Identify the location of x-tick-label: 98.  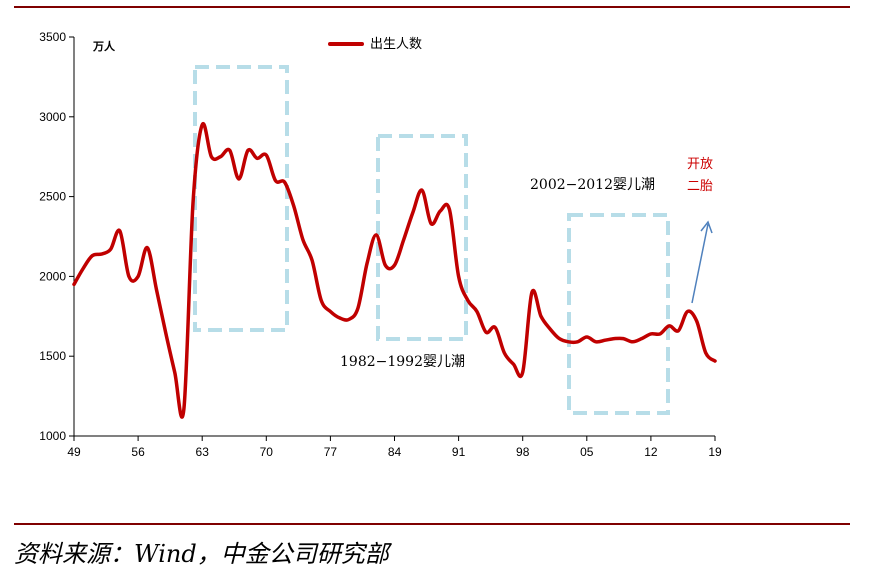
(523, 452).